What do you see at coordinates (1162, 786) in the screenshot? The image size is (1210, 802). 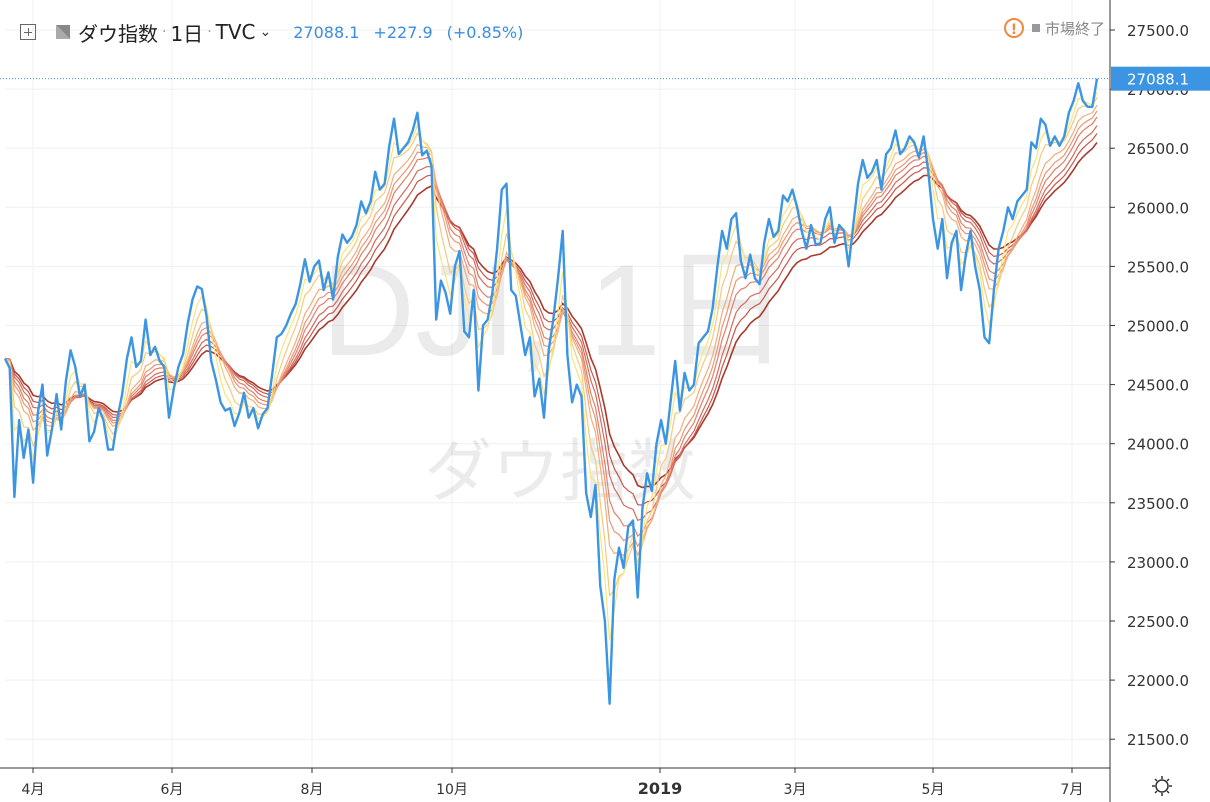 I see `settings-icon` at bounding box center [1162, 786].